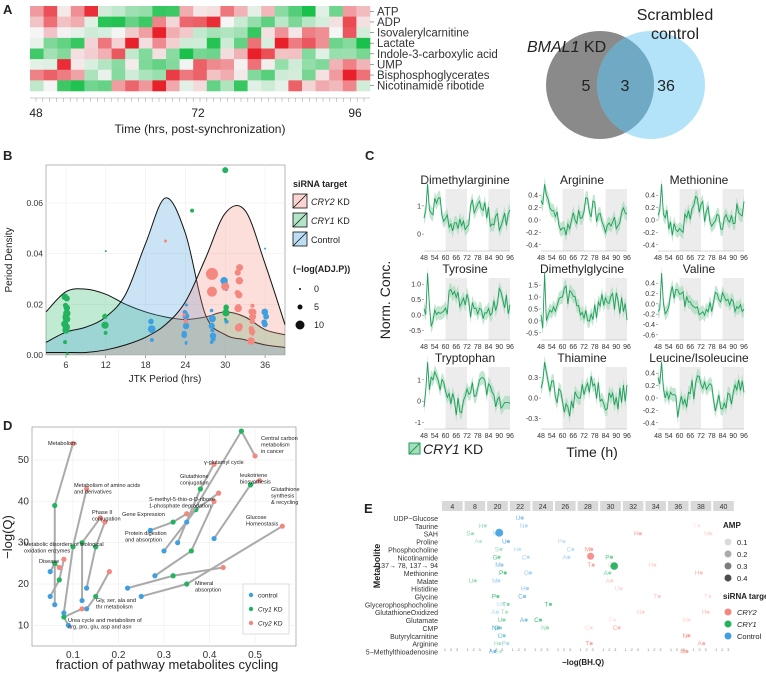 Image resolution: width=766 pixels, height=675 pixels. Describe the element at coordinates (533, 298) in the screenshot. I see `ytick-label: 1.0` at that location.